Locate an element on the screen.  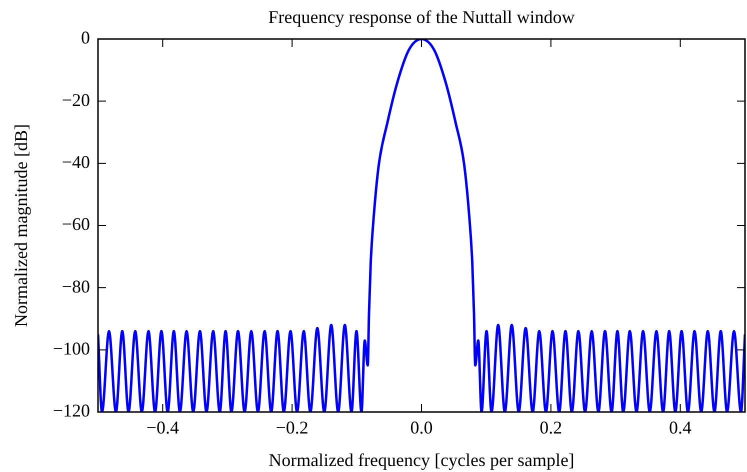
chart-title: Frequency response of the Nuttall window is located at coordinates (421, 17).